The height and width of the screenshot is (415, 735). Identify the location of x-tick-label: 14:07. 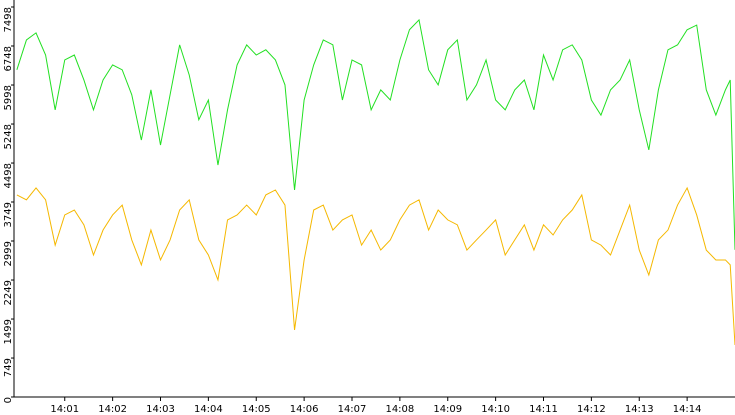
(352, 409).